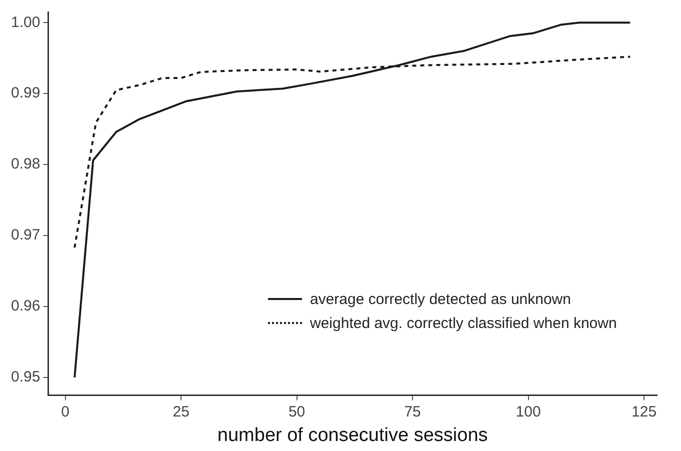  Describe the element at coordinates (352, 435) in the screenshot. I see `x-axis-title: number of consecutive sessions` at that location.